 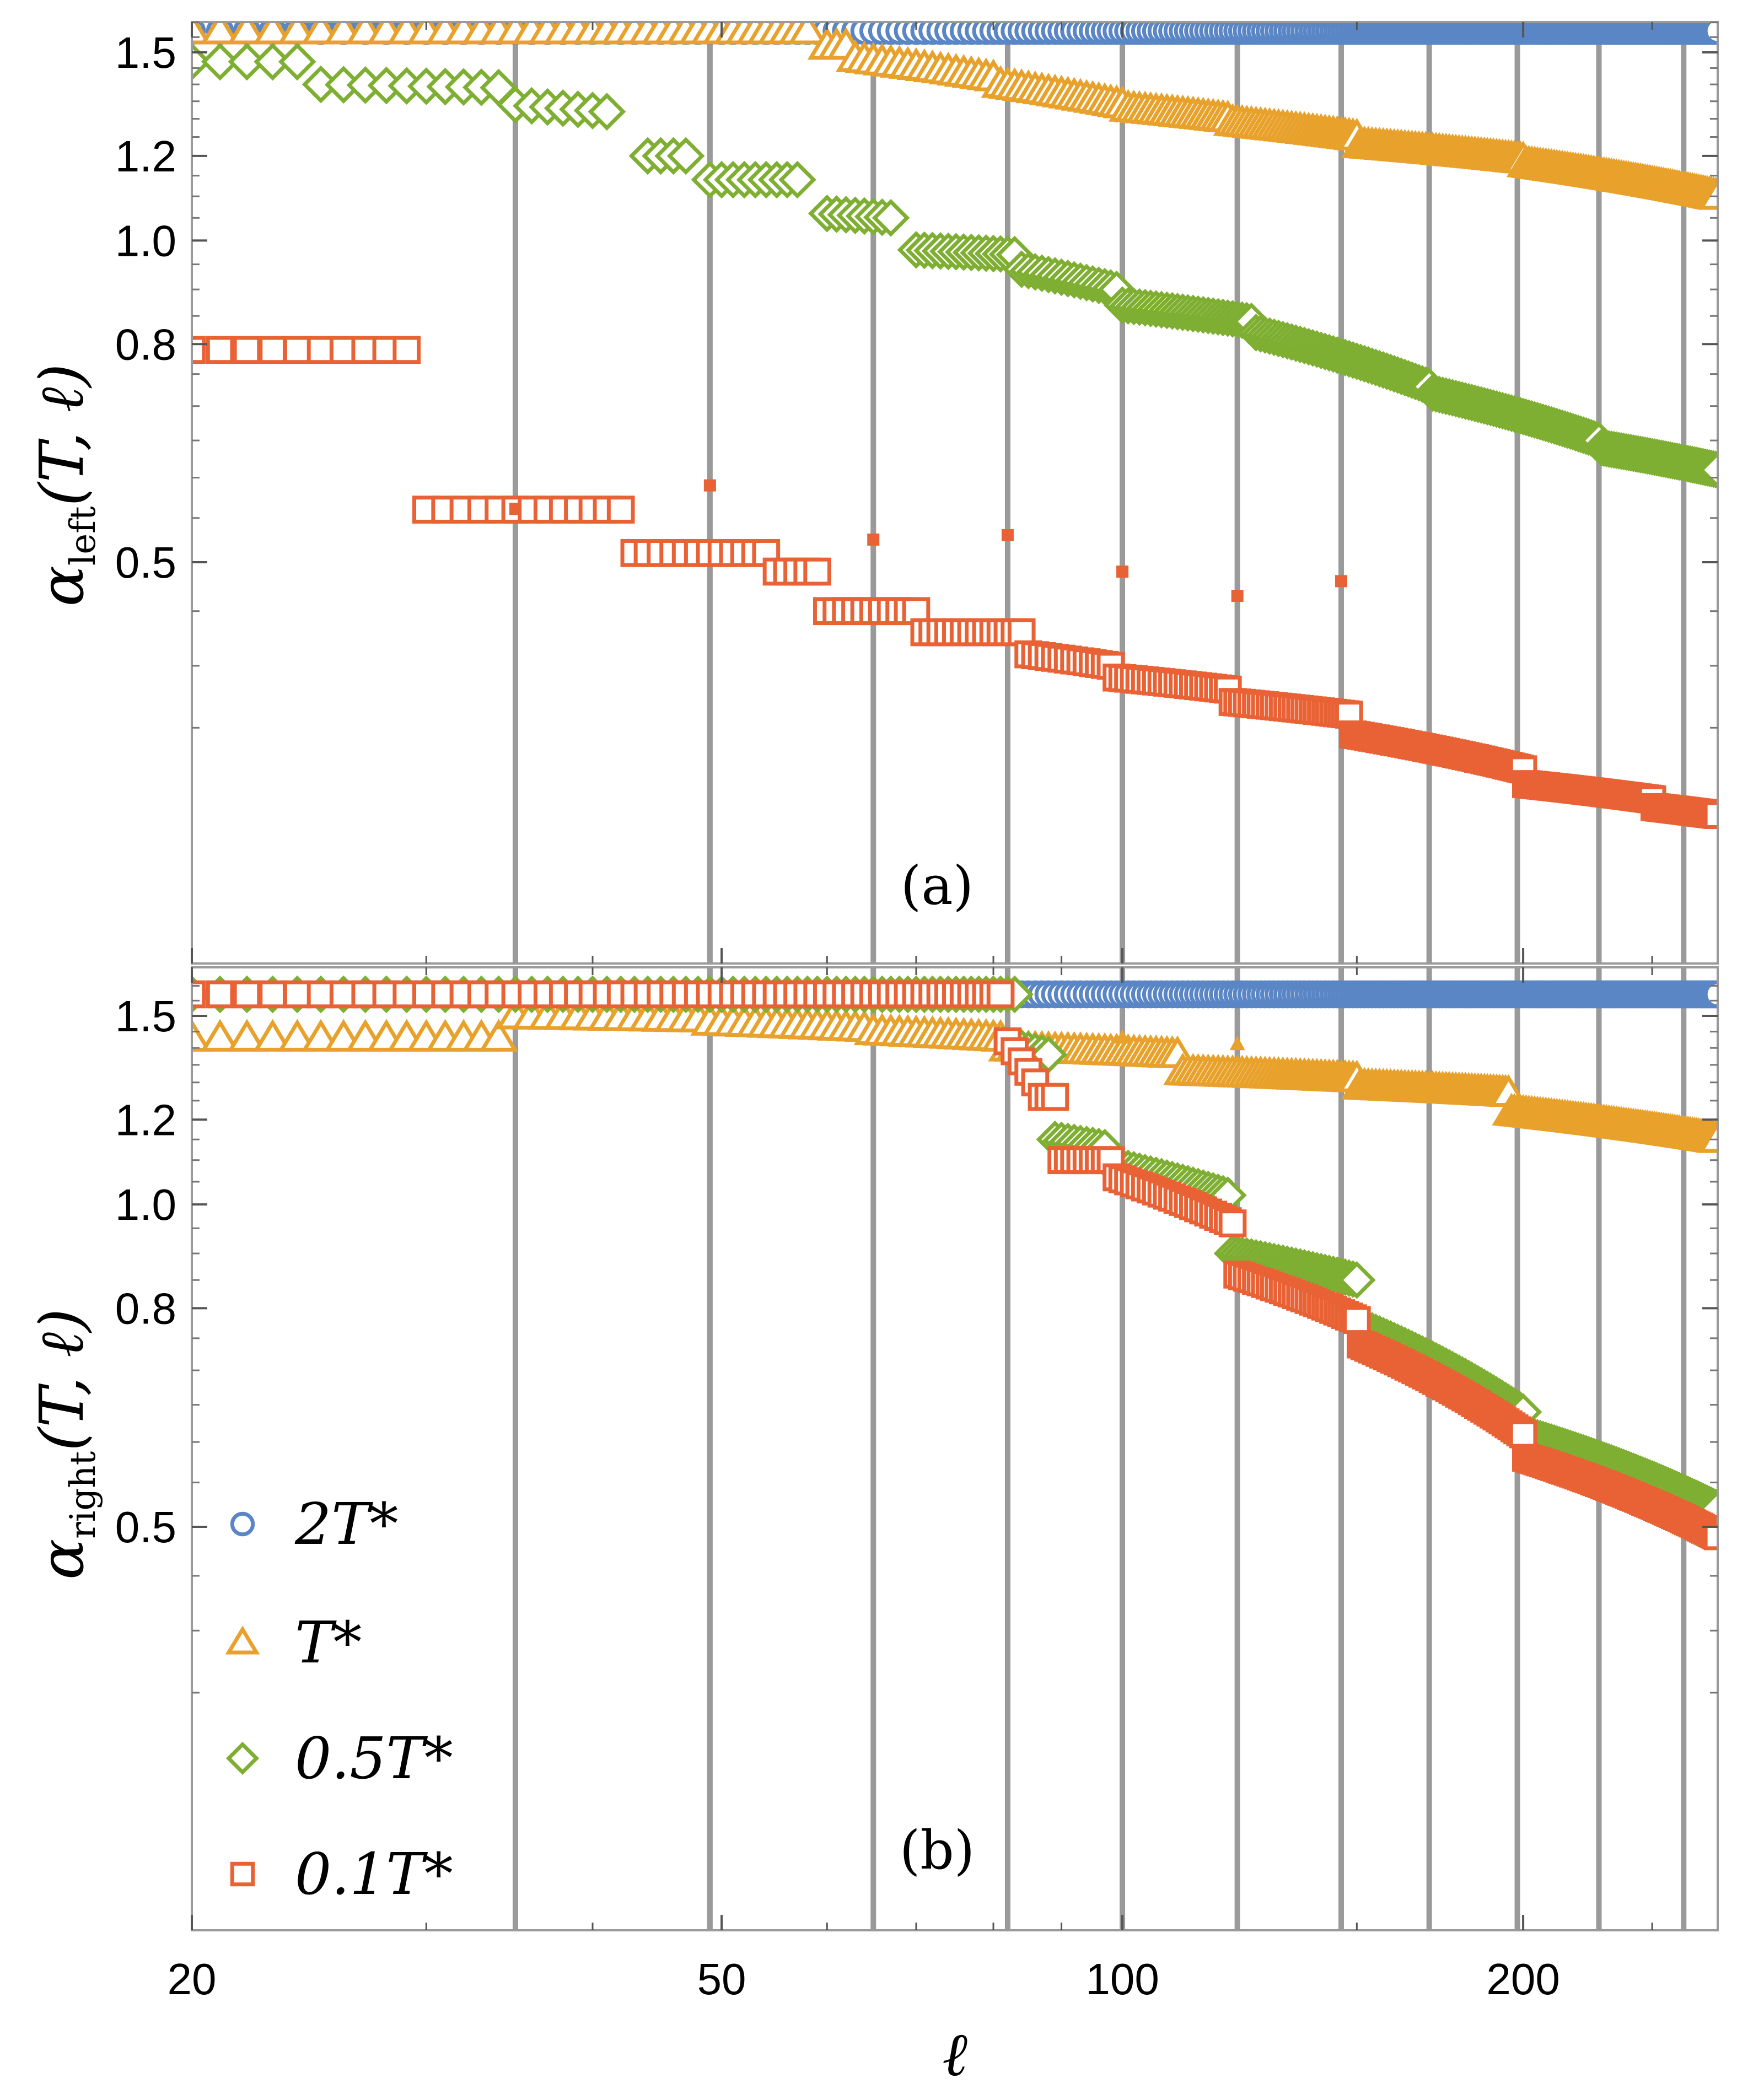 I want to click on x-tick-label: 20, so click(x=192, y=1979).